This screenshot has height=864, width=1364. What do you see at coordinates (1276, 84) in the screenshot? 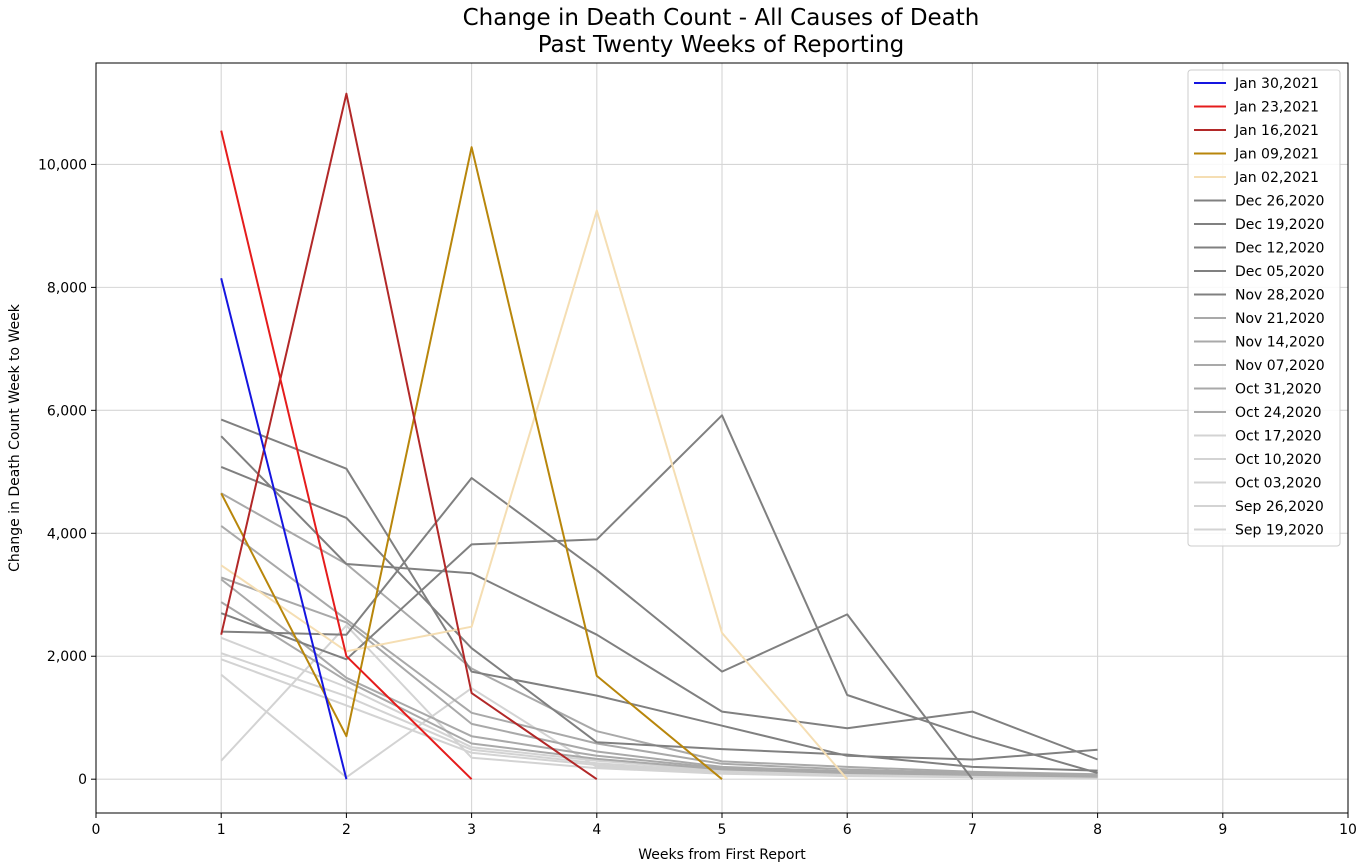
I see `legend-label: Jan 30,2021` at bounding box center [1276, 84].